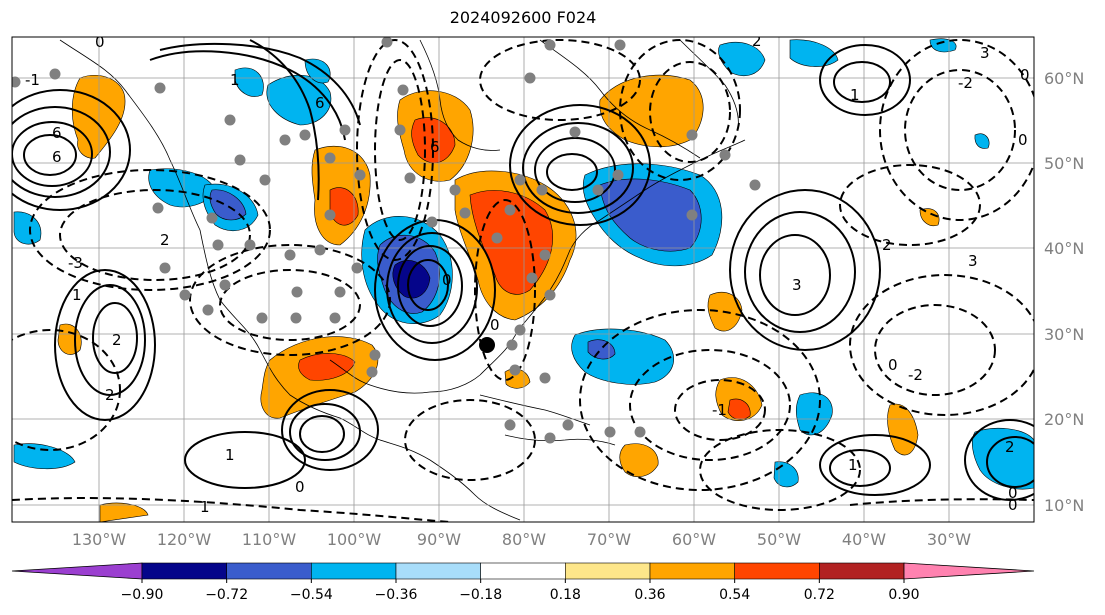 The width and height of the screenshot is (1105, 615). Describe the element at coordinates (649, 595) in the screenshot. I see `colorbar-tick-label: 0.36` at that location.